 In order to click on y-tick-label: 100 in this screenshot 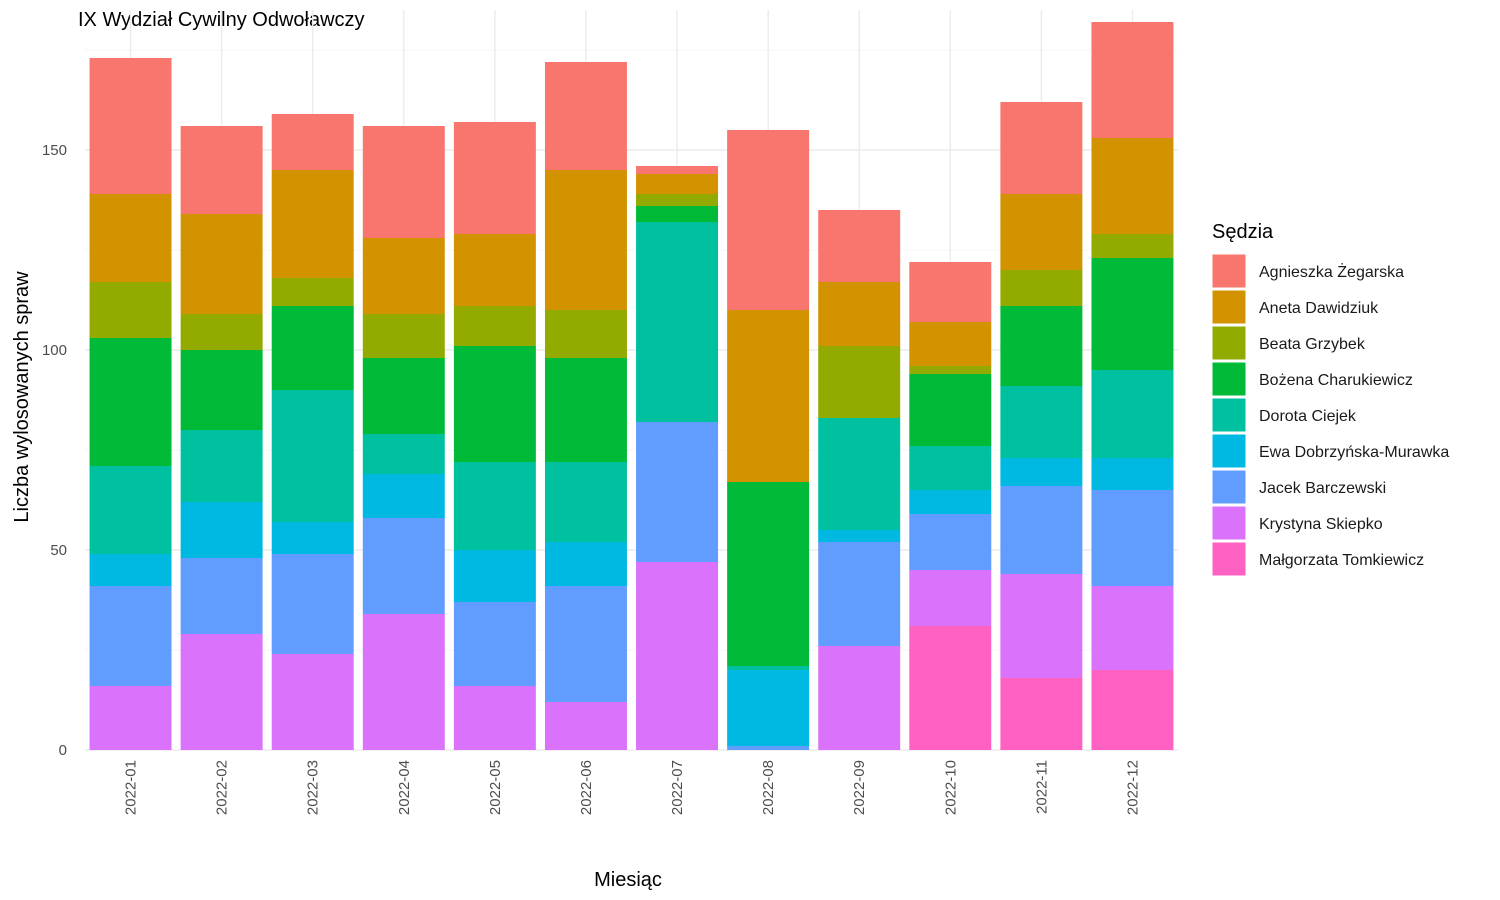, I will do `click(54, 350)`.